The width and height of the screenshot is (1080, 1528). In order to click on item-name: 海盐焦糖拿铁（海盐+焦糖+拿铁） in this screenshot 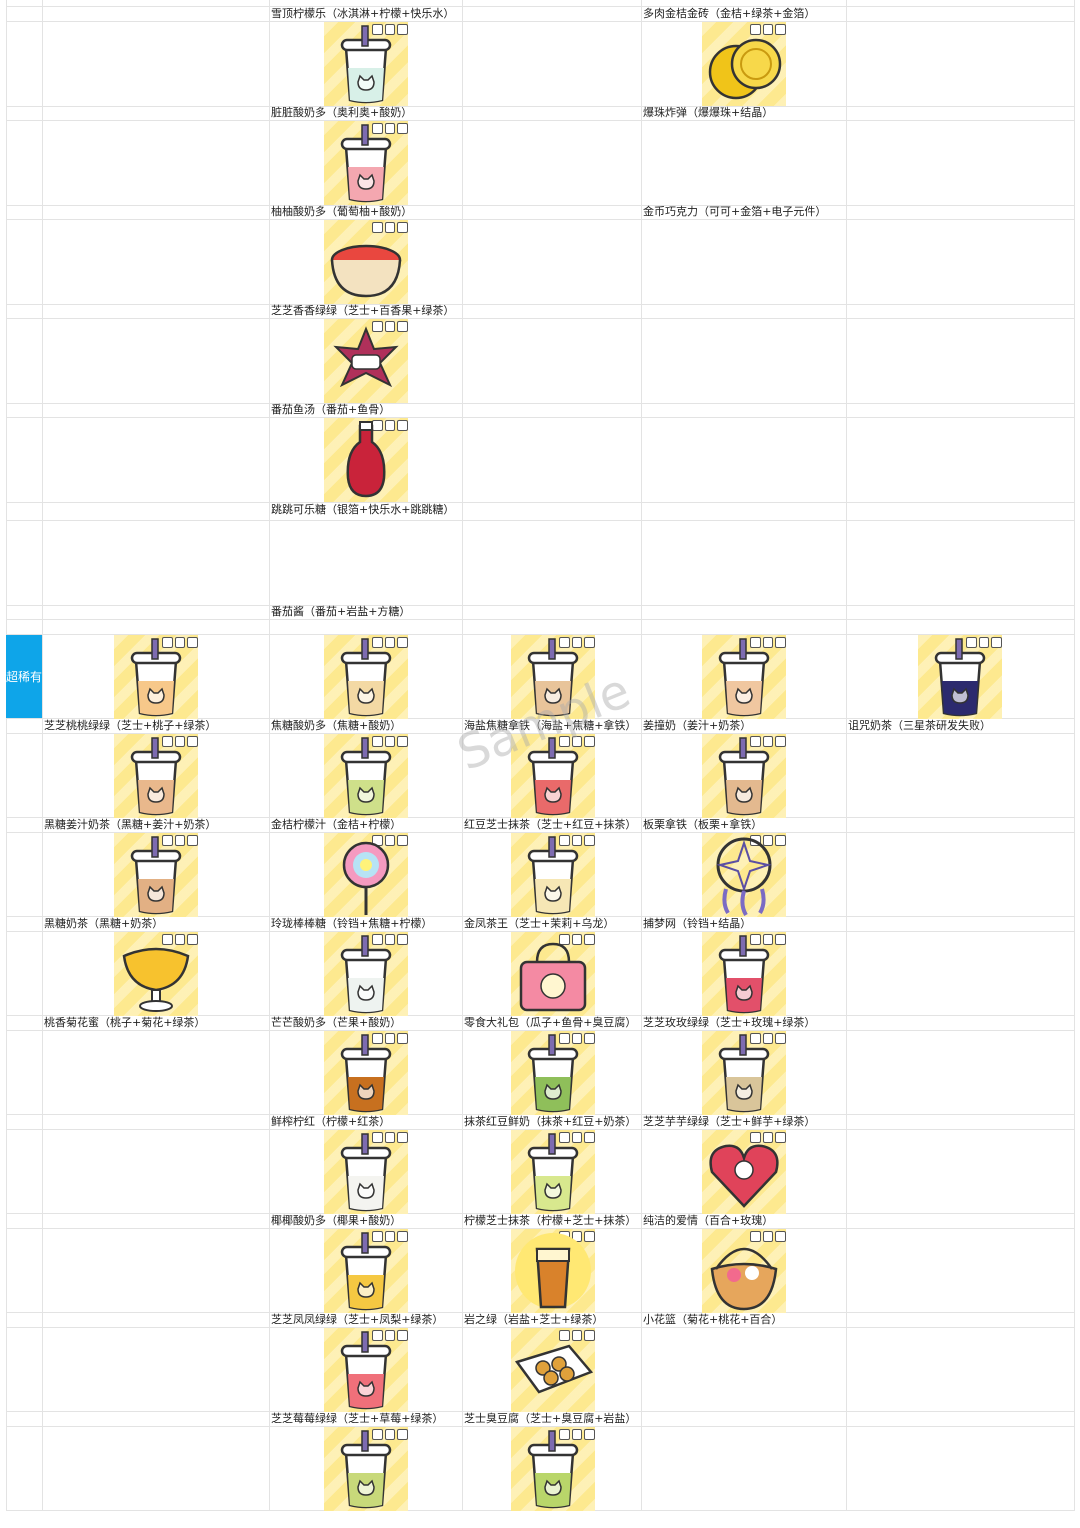, I will do `click(550, 725)`.